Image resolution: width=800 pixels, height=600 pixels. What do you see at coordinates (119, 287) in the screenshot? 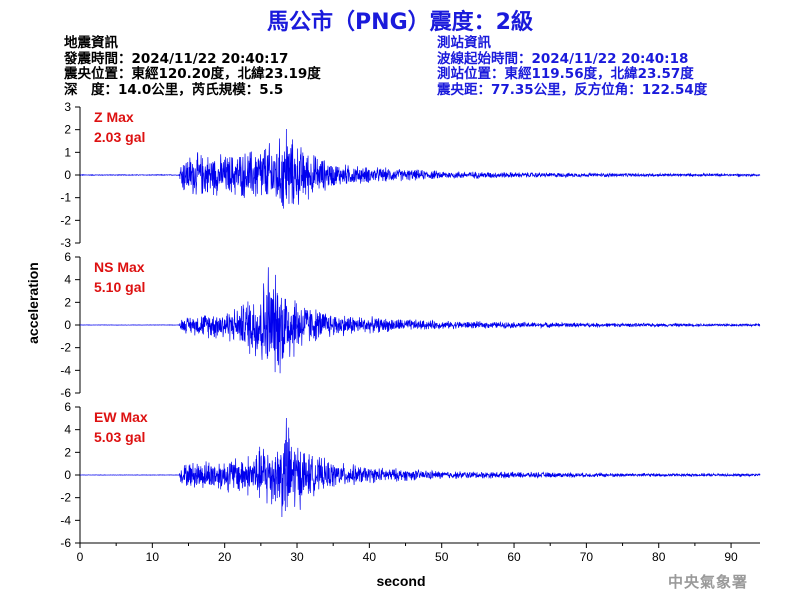
I see `max-value-ns: 5.10 gal` at bounding box center [119, 287].